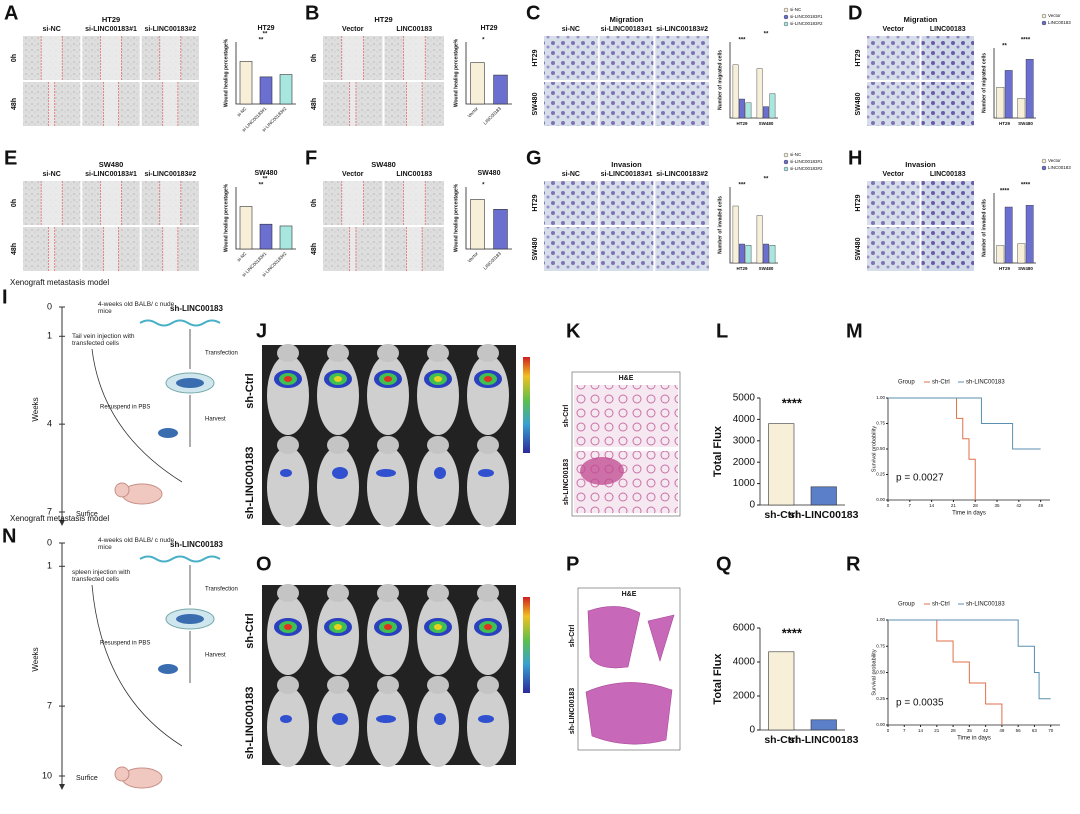  I want to click on x-tick-label: 7, so click(910, 505).